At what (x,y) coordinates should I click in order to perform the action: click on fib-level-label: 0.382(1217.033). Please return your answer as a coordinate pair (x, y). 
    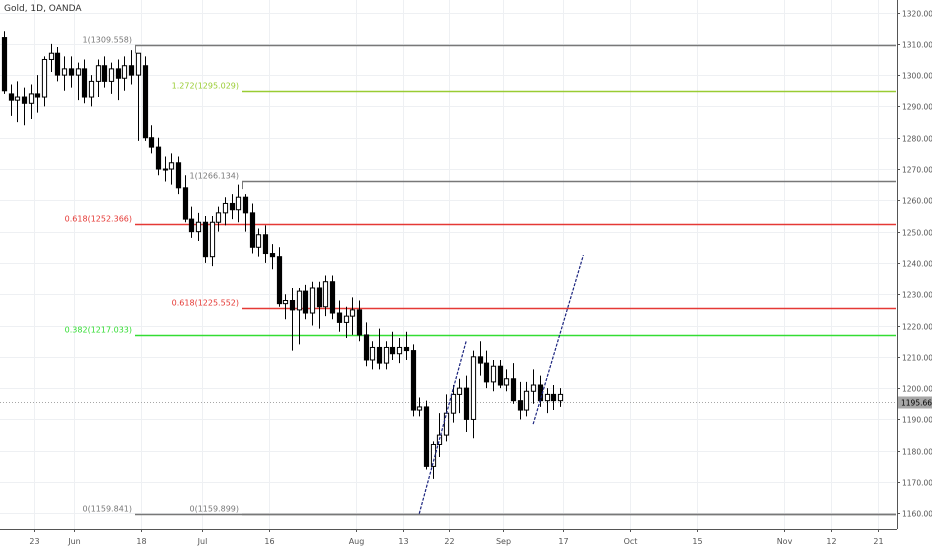
    Looking at the image, I should click on (98, 330).